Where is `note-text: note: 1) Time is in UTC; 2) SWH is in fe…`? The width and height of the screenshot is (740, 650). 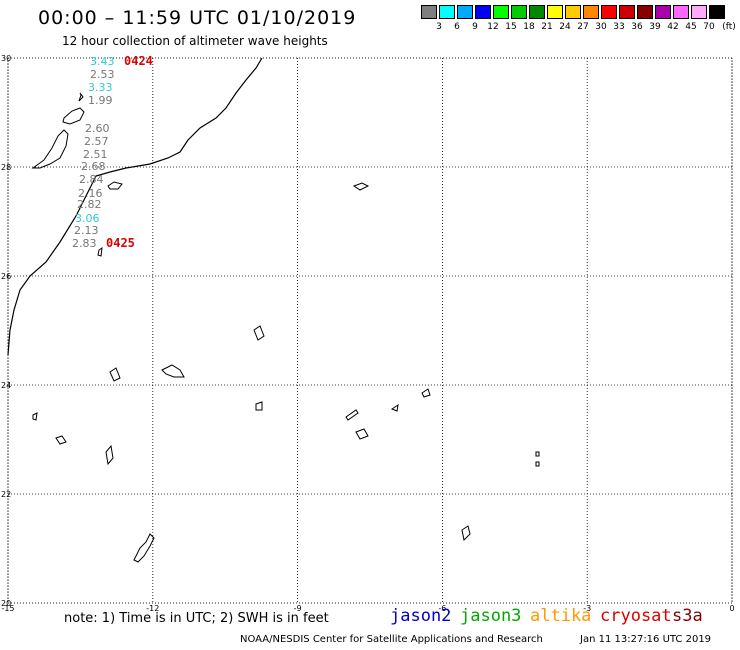
note-text: note: 1) Time is in UTC; 2) SWH is in fe… is located at coordinates (196, 618).